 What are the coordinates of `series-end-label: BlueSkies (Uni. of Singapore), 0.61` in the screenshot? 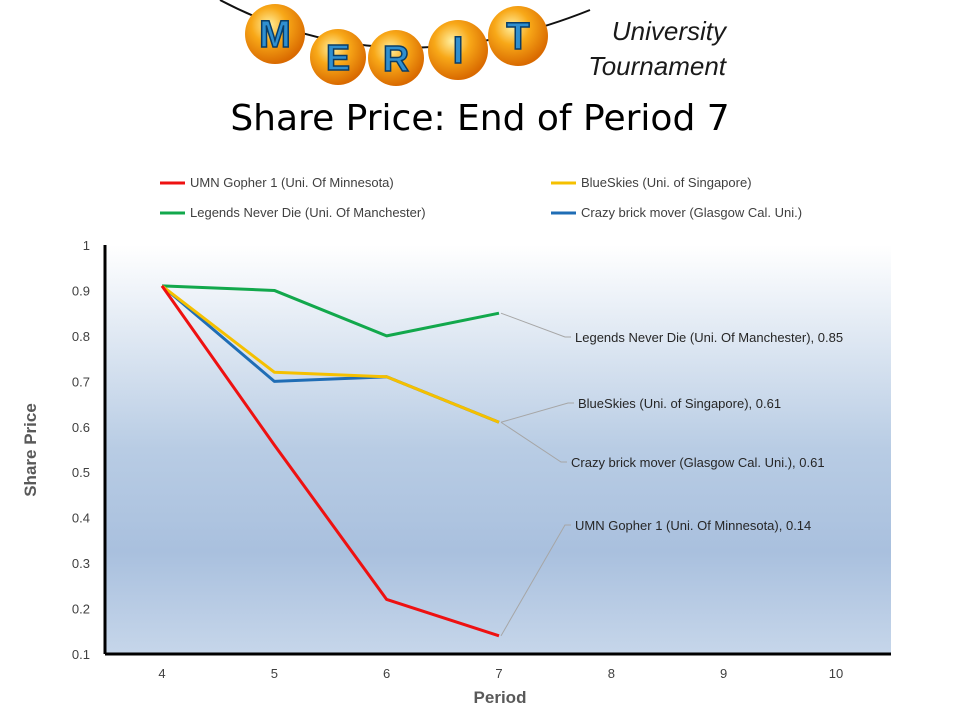 It's located at (679, 403).